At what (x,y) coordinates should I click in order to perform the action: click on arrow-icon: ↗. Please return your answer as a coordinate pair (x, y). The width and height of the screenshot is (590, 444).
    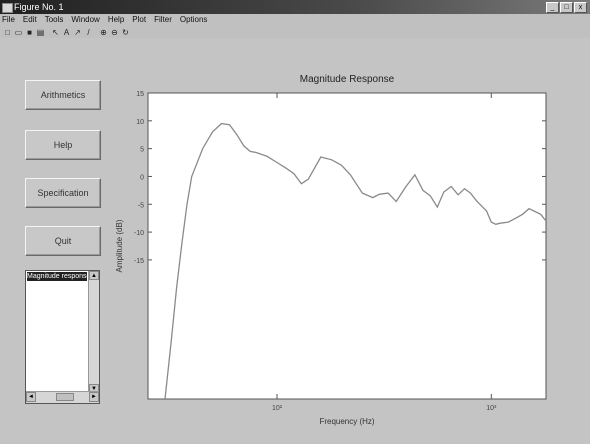
    Looking at the image, I should click on (77, 32).